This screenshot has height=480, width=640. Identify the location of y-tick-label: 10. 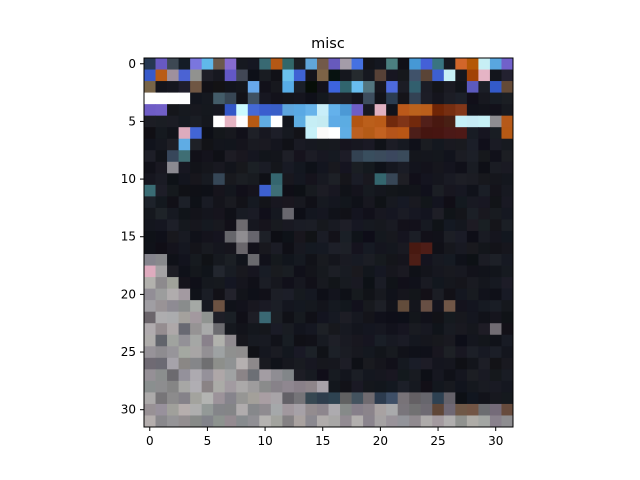
(128, 179).